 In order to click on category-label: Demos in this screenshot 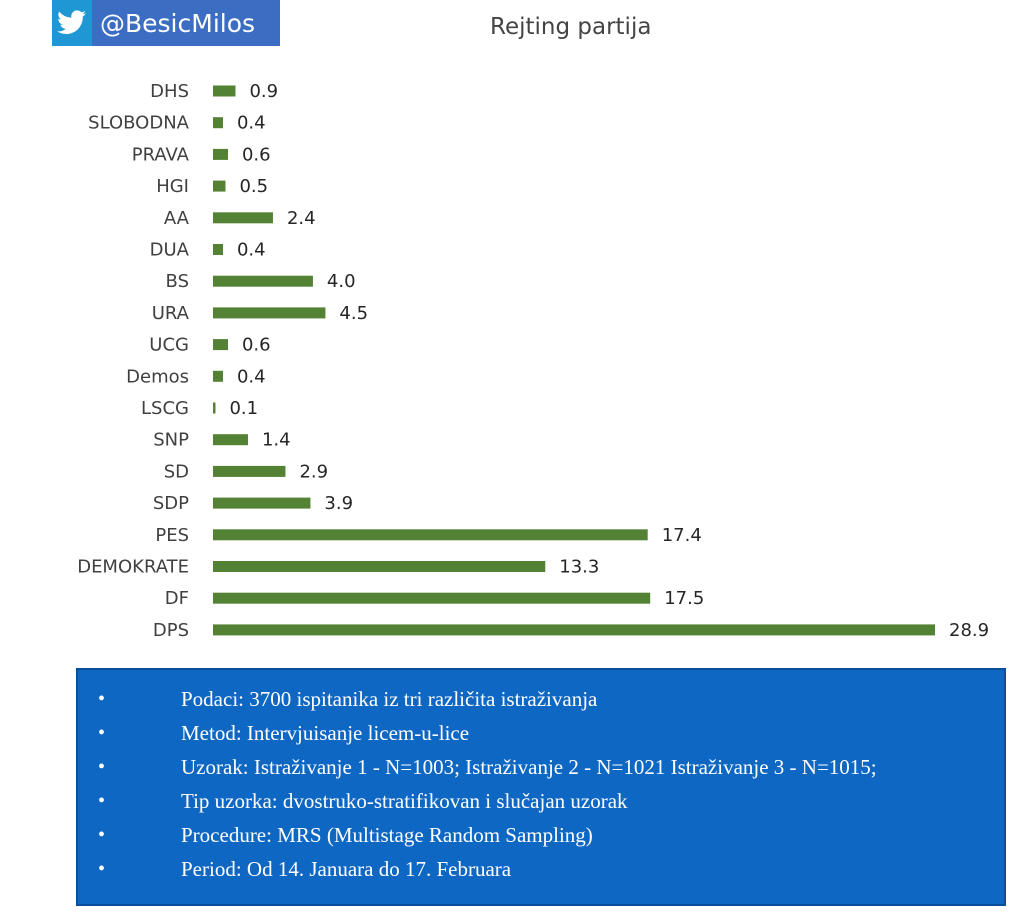, I will do `click(157, 376)`.